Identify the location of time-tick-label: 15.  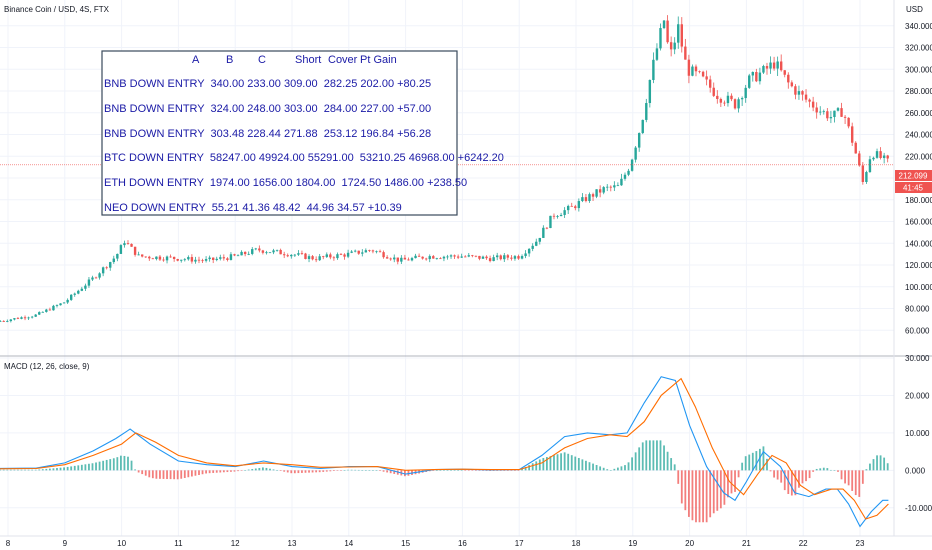
(405, 543).